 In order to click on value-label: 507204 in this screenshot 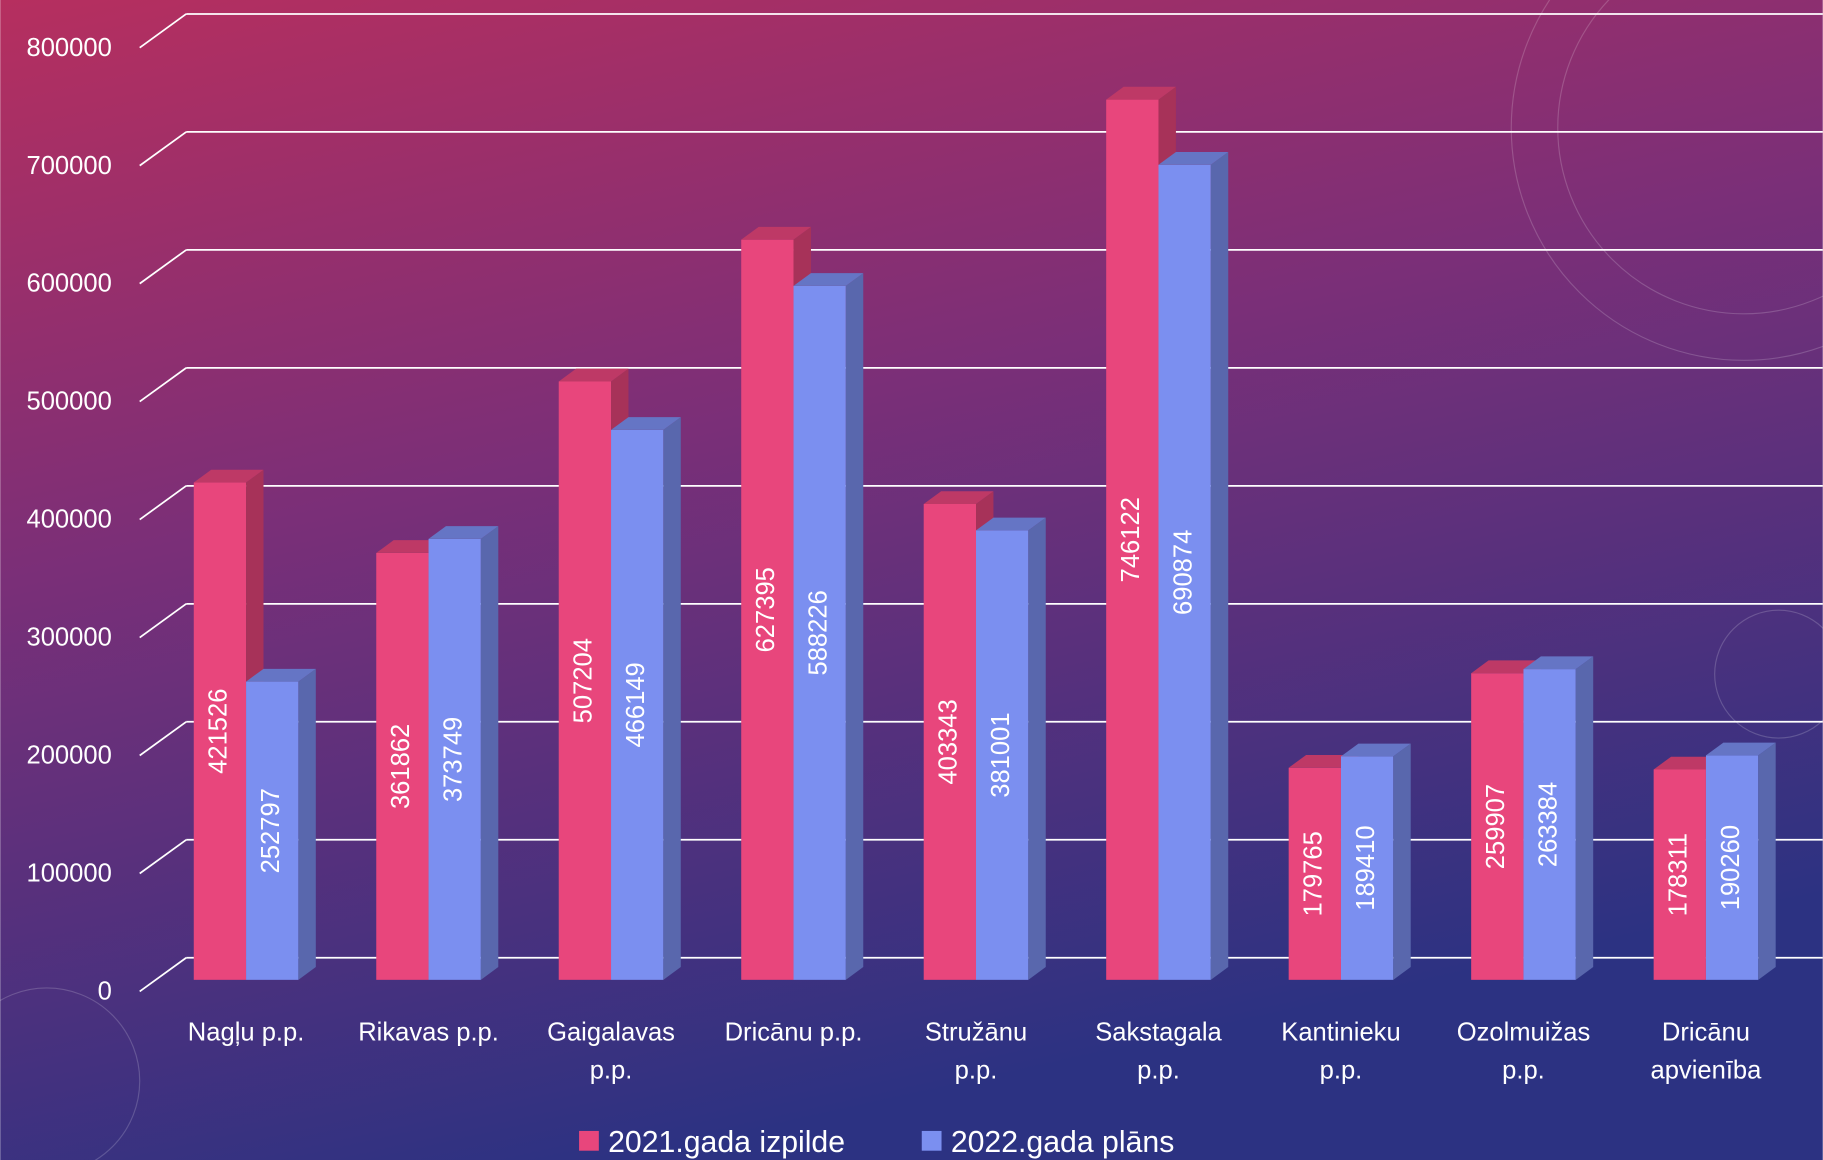, I will do `click(584, 680)`.